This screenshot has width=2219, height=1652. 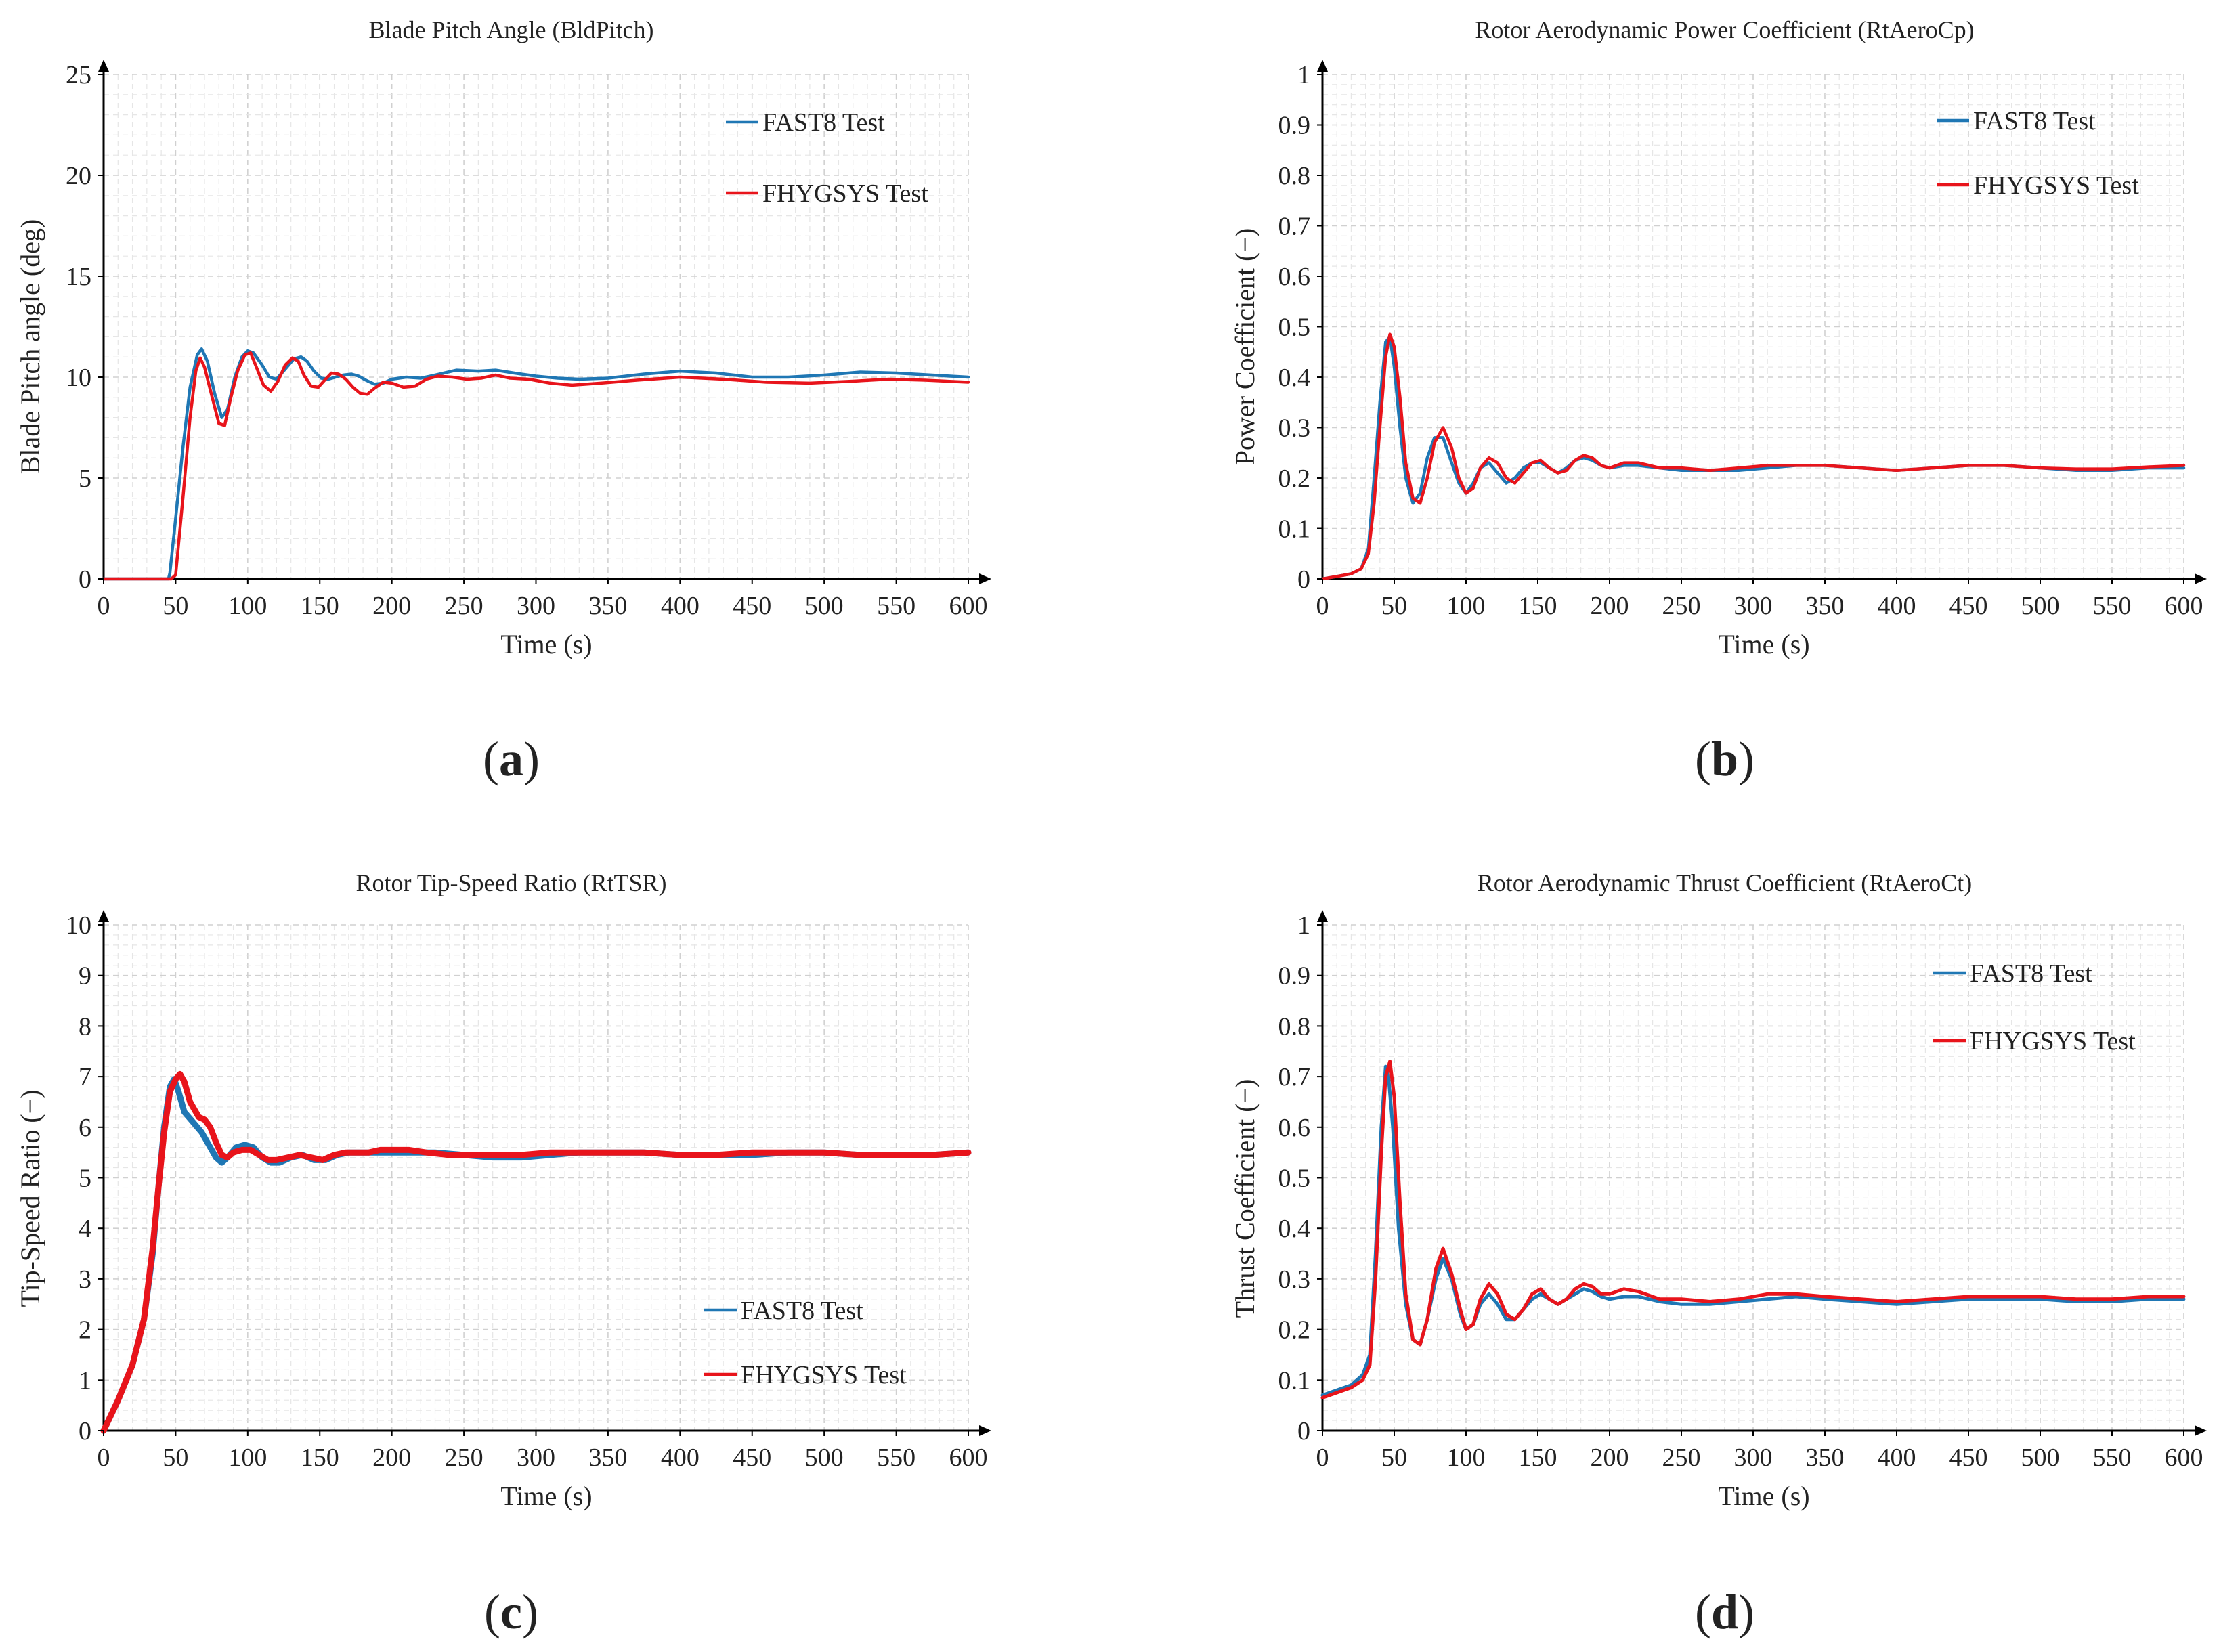 What do you see at coordinates (1294, 529) in the screenshot?
I see `y-tick-label: 0.1` at bounding box center [1294, 529].